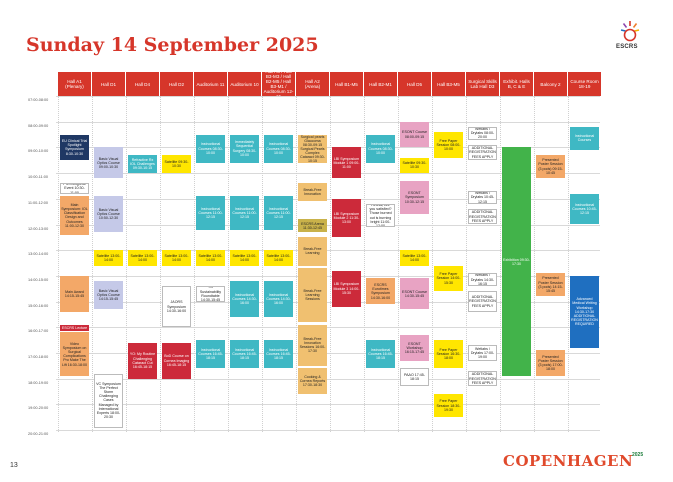 Image resolution: width=673 pixels, height=482 pixels. Describe the element at coordinates (312, 381) in the screenshot. I see `schedule-event: Cooking & Cornea Reports 17:30-18:30` at that location.